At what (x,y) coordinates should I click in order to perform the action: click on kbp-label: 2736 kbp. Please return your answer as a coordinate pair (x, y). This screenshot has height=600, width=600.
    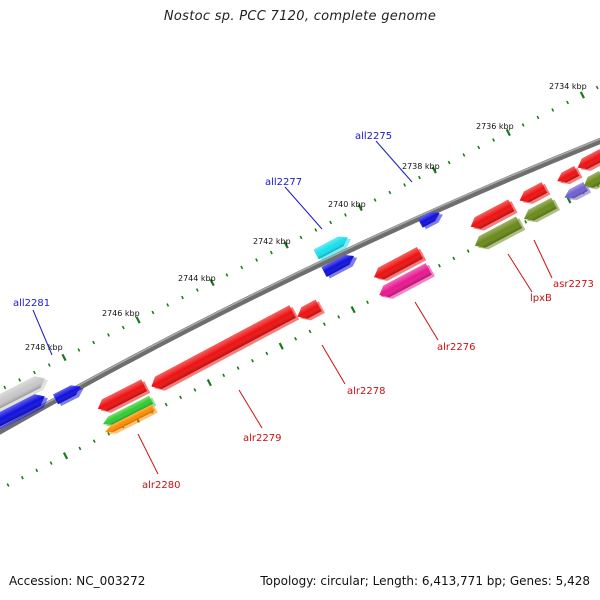
    Looking at the image, I should click on (495, 126).